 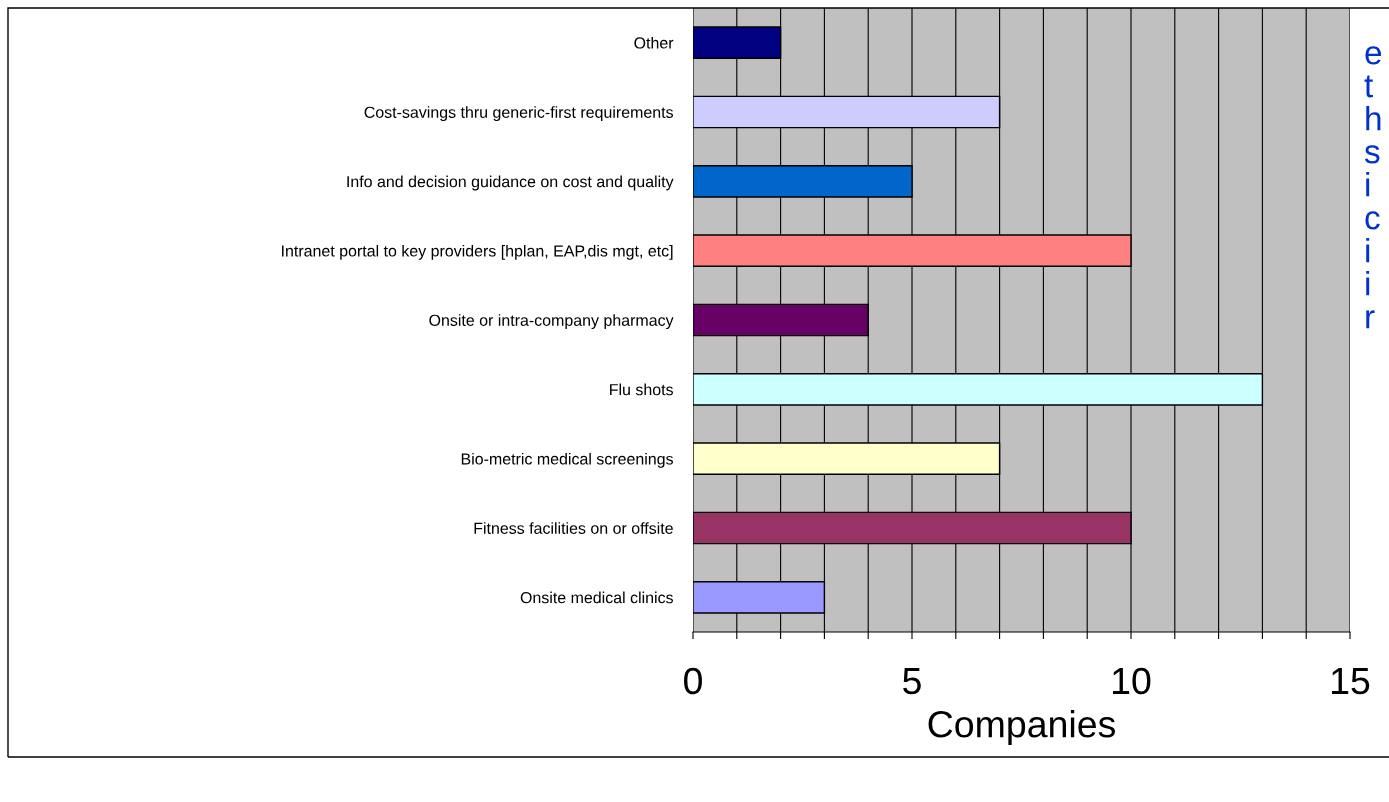 What do you see at coordinates (477, 252) in the screenshot?
I see `y-tick-label: Intranet portal to key providers [hplan, EAP,dis mgt, etc]` at bounding box center [477, 252].